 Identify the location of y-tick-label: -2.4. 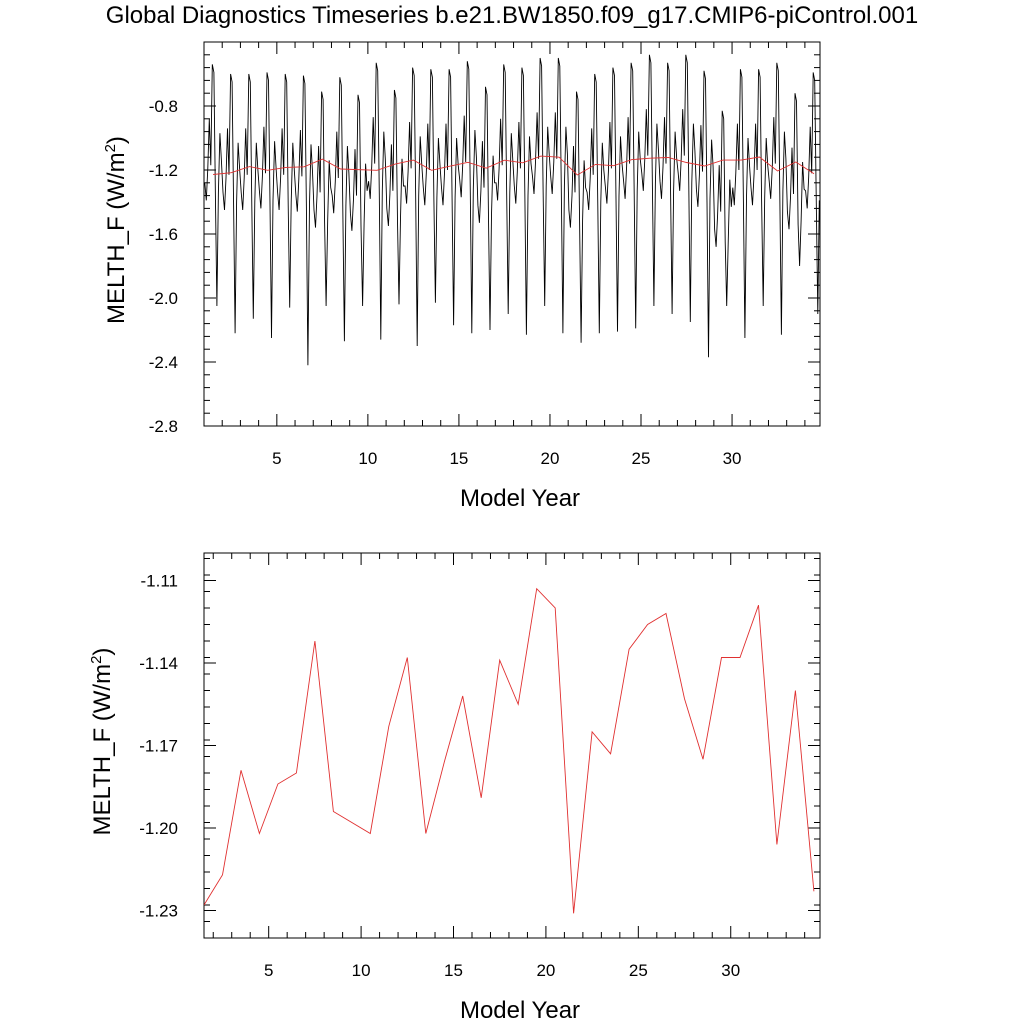
(163, 362).